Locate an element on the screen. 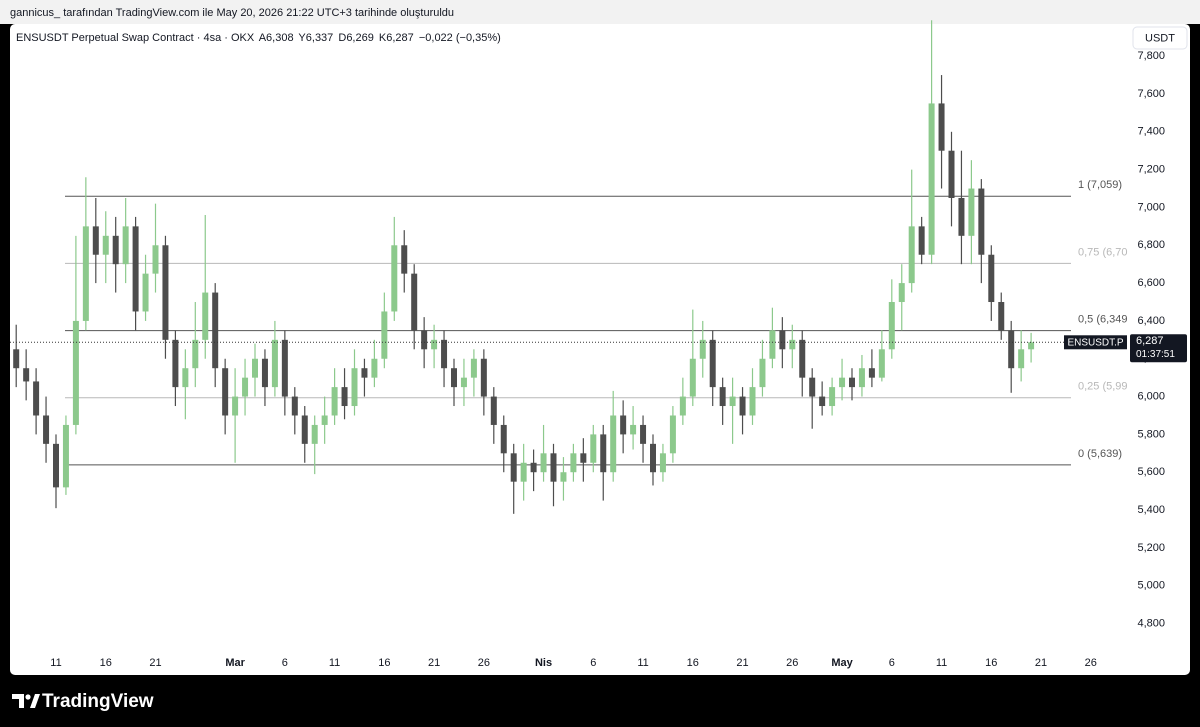 This screenshot has width=1200, height=727. y-tick-label: 7,600 is located at coordinates (1151, 94).